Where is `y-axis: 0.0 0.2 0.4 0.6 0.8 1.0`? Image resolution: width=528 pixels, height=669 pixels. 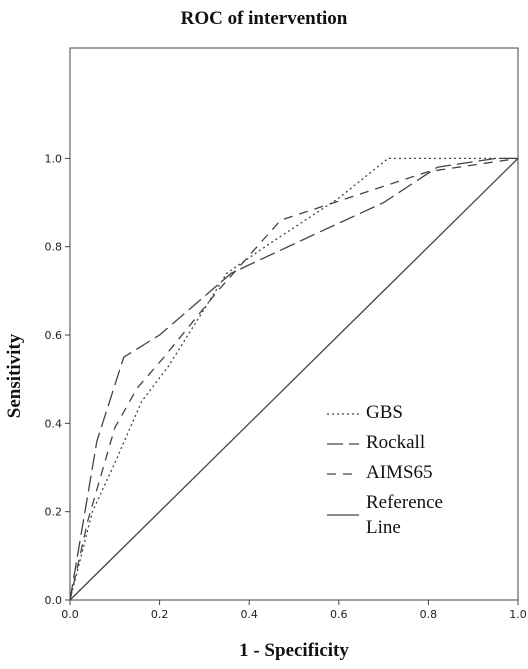
y-axis: 0.0 0.2 0.4 0.6 0.8 1.0 is located at coordinates (57, 379).